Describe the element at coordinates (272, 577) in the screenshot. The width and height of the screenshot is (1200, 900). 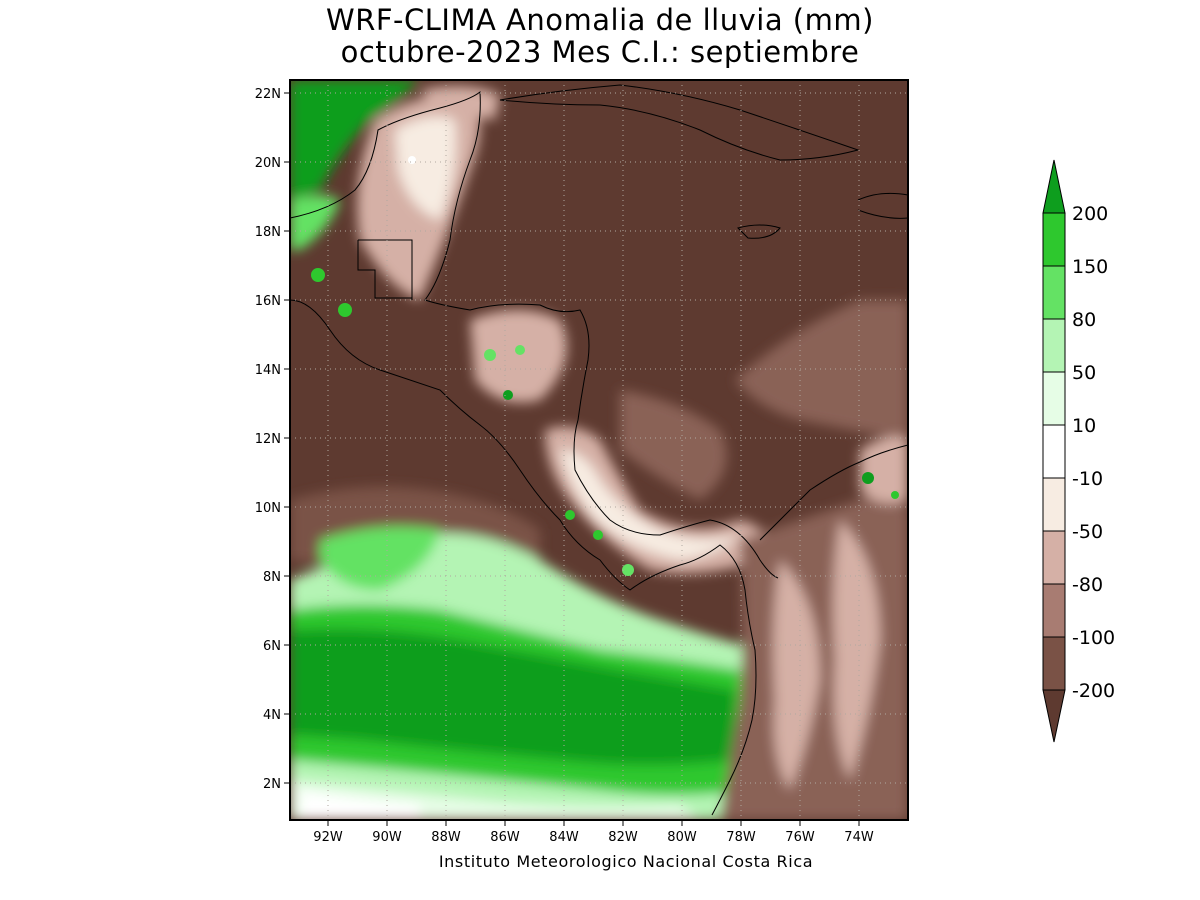
I see `lat-label: 8N` at that location.